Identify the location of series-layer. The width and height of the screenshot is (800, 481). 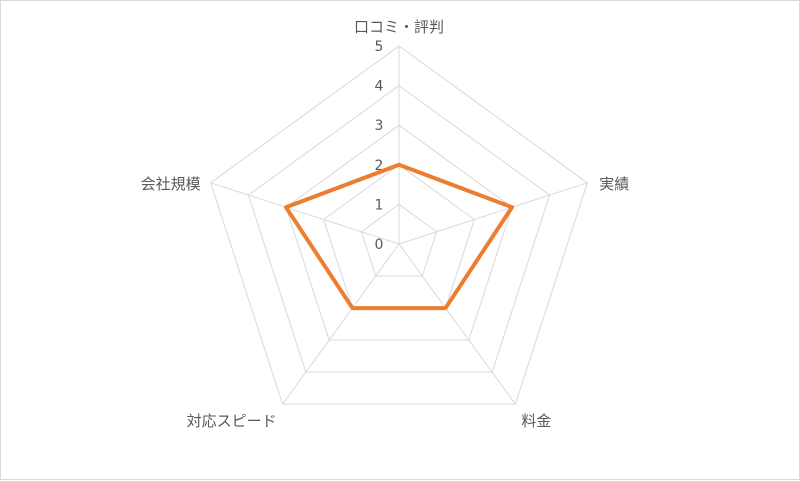
(399, 236).